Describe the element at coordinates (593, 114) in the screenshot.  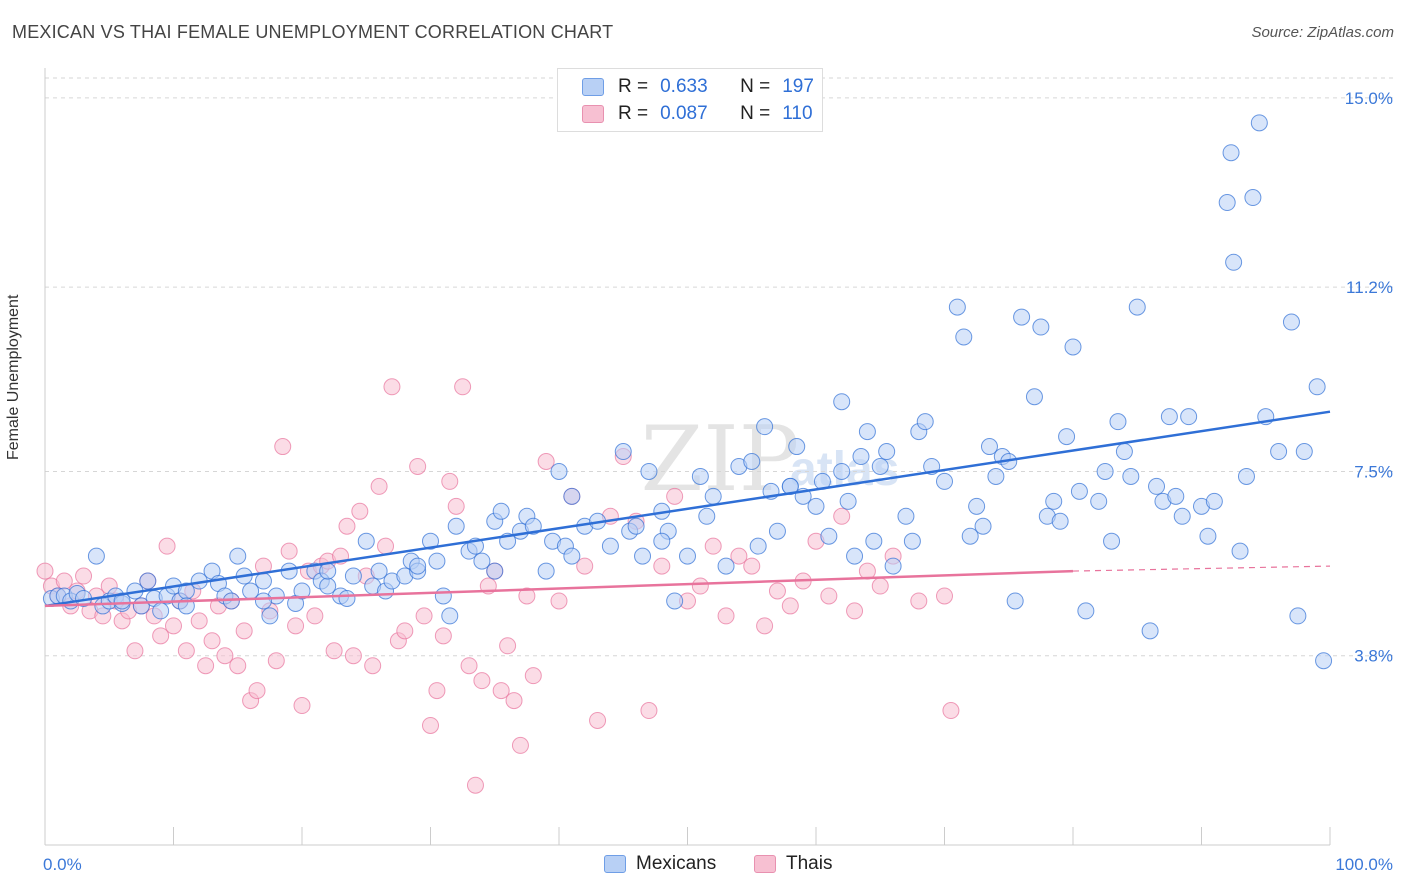
I see `thais-swatch` at that location.